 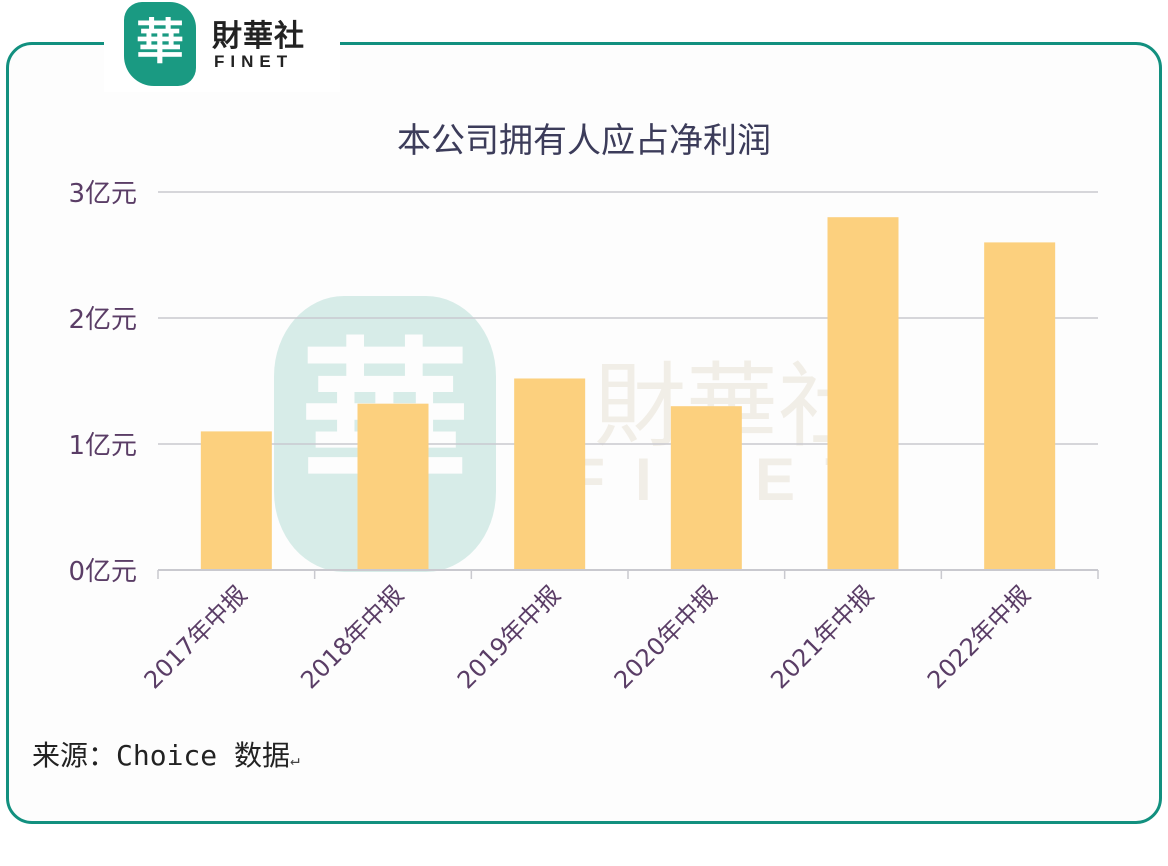 I want to click on logo-mark-icon: 華, so click(x=160, y=44).